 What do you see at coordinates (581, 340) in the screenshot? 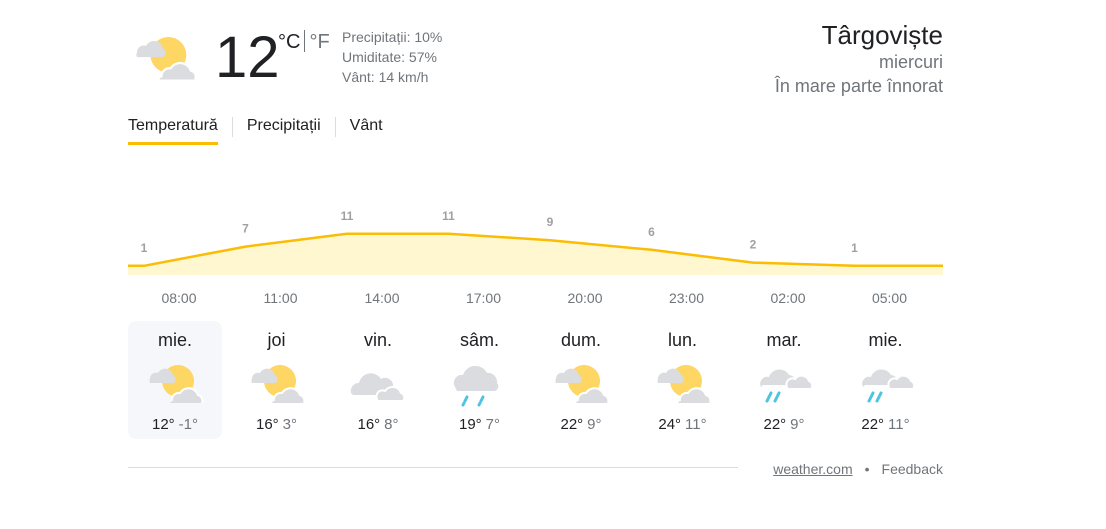
I see `day-name: dum.` at bounding box center [581, 340].